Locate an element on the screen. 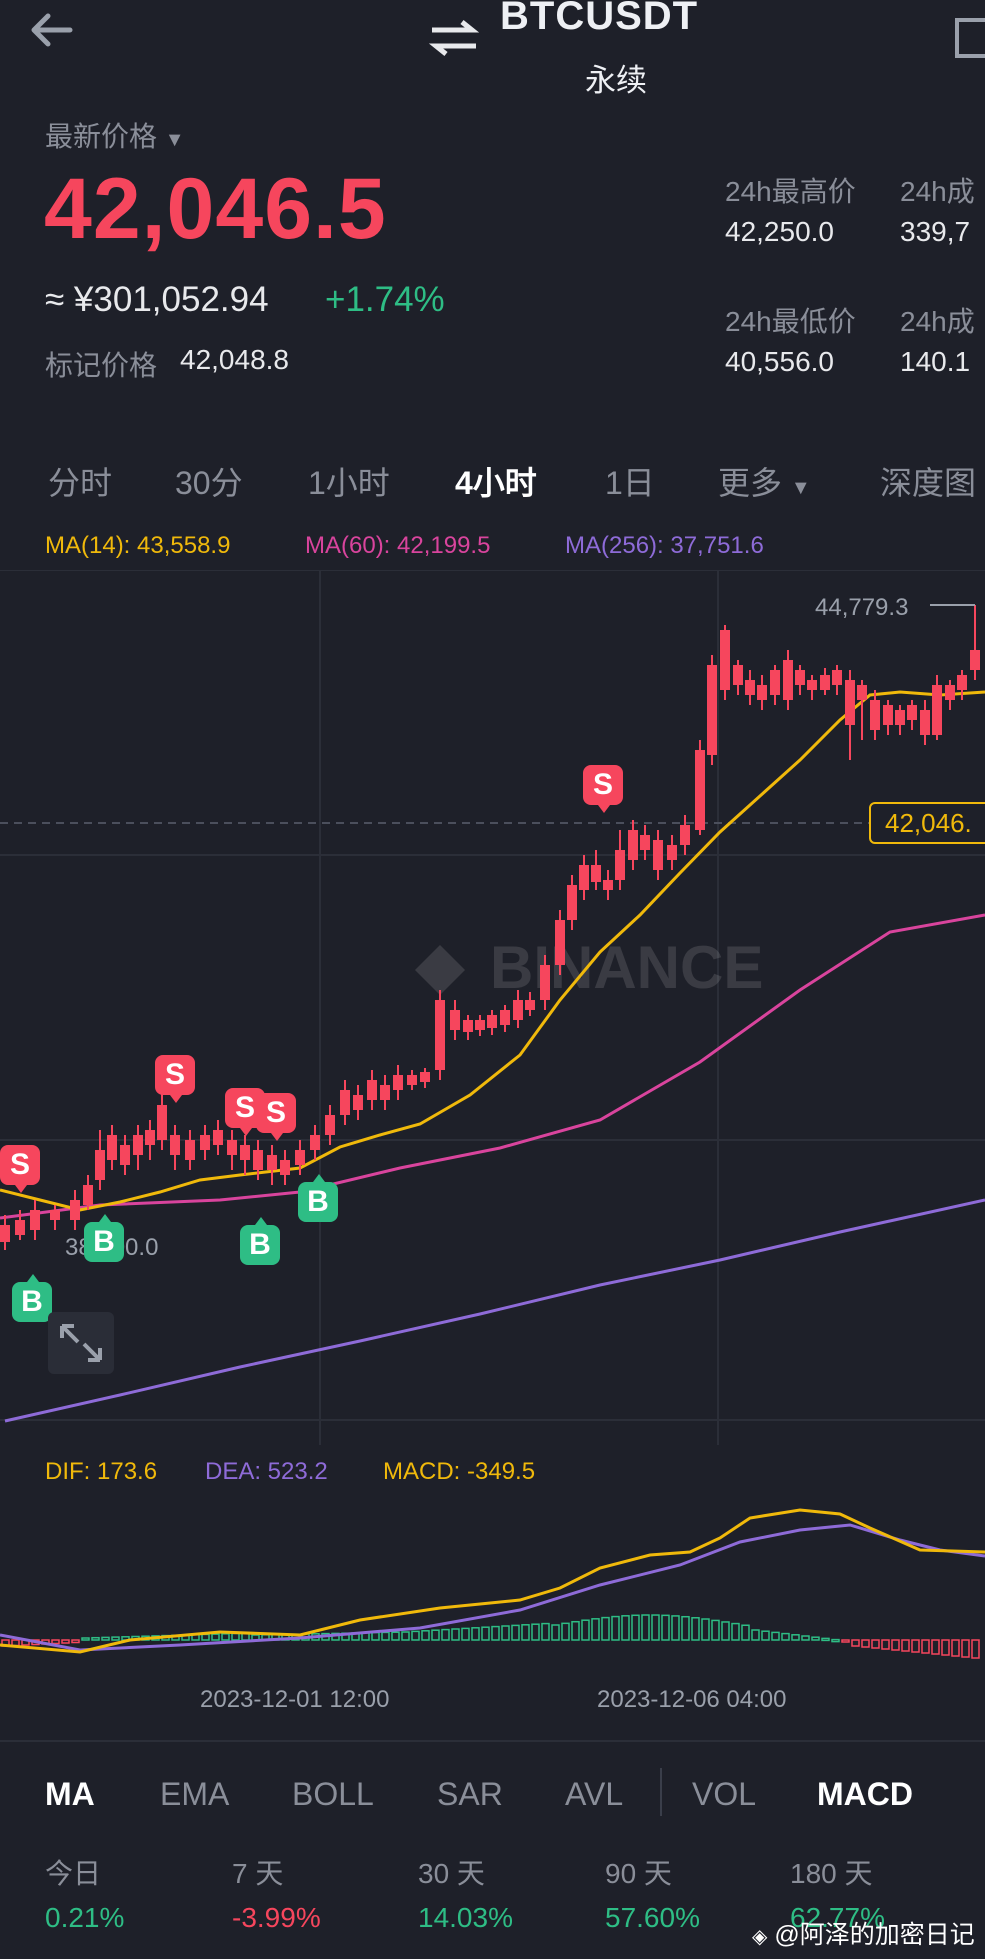 The height and width of the screenshot is (1959, 985). author-watermark: ◈ @阿泽的加密日记 is located at coordinates (863, 1935).